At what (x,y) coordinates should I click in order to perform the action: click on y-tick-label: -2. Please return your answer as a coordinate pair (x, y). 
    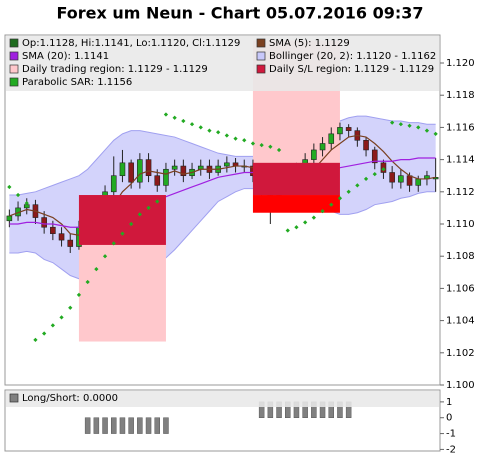
    Looking at the image, I should click on (451, 449).